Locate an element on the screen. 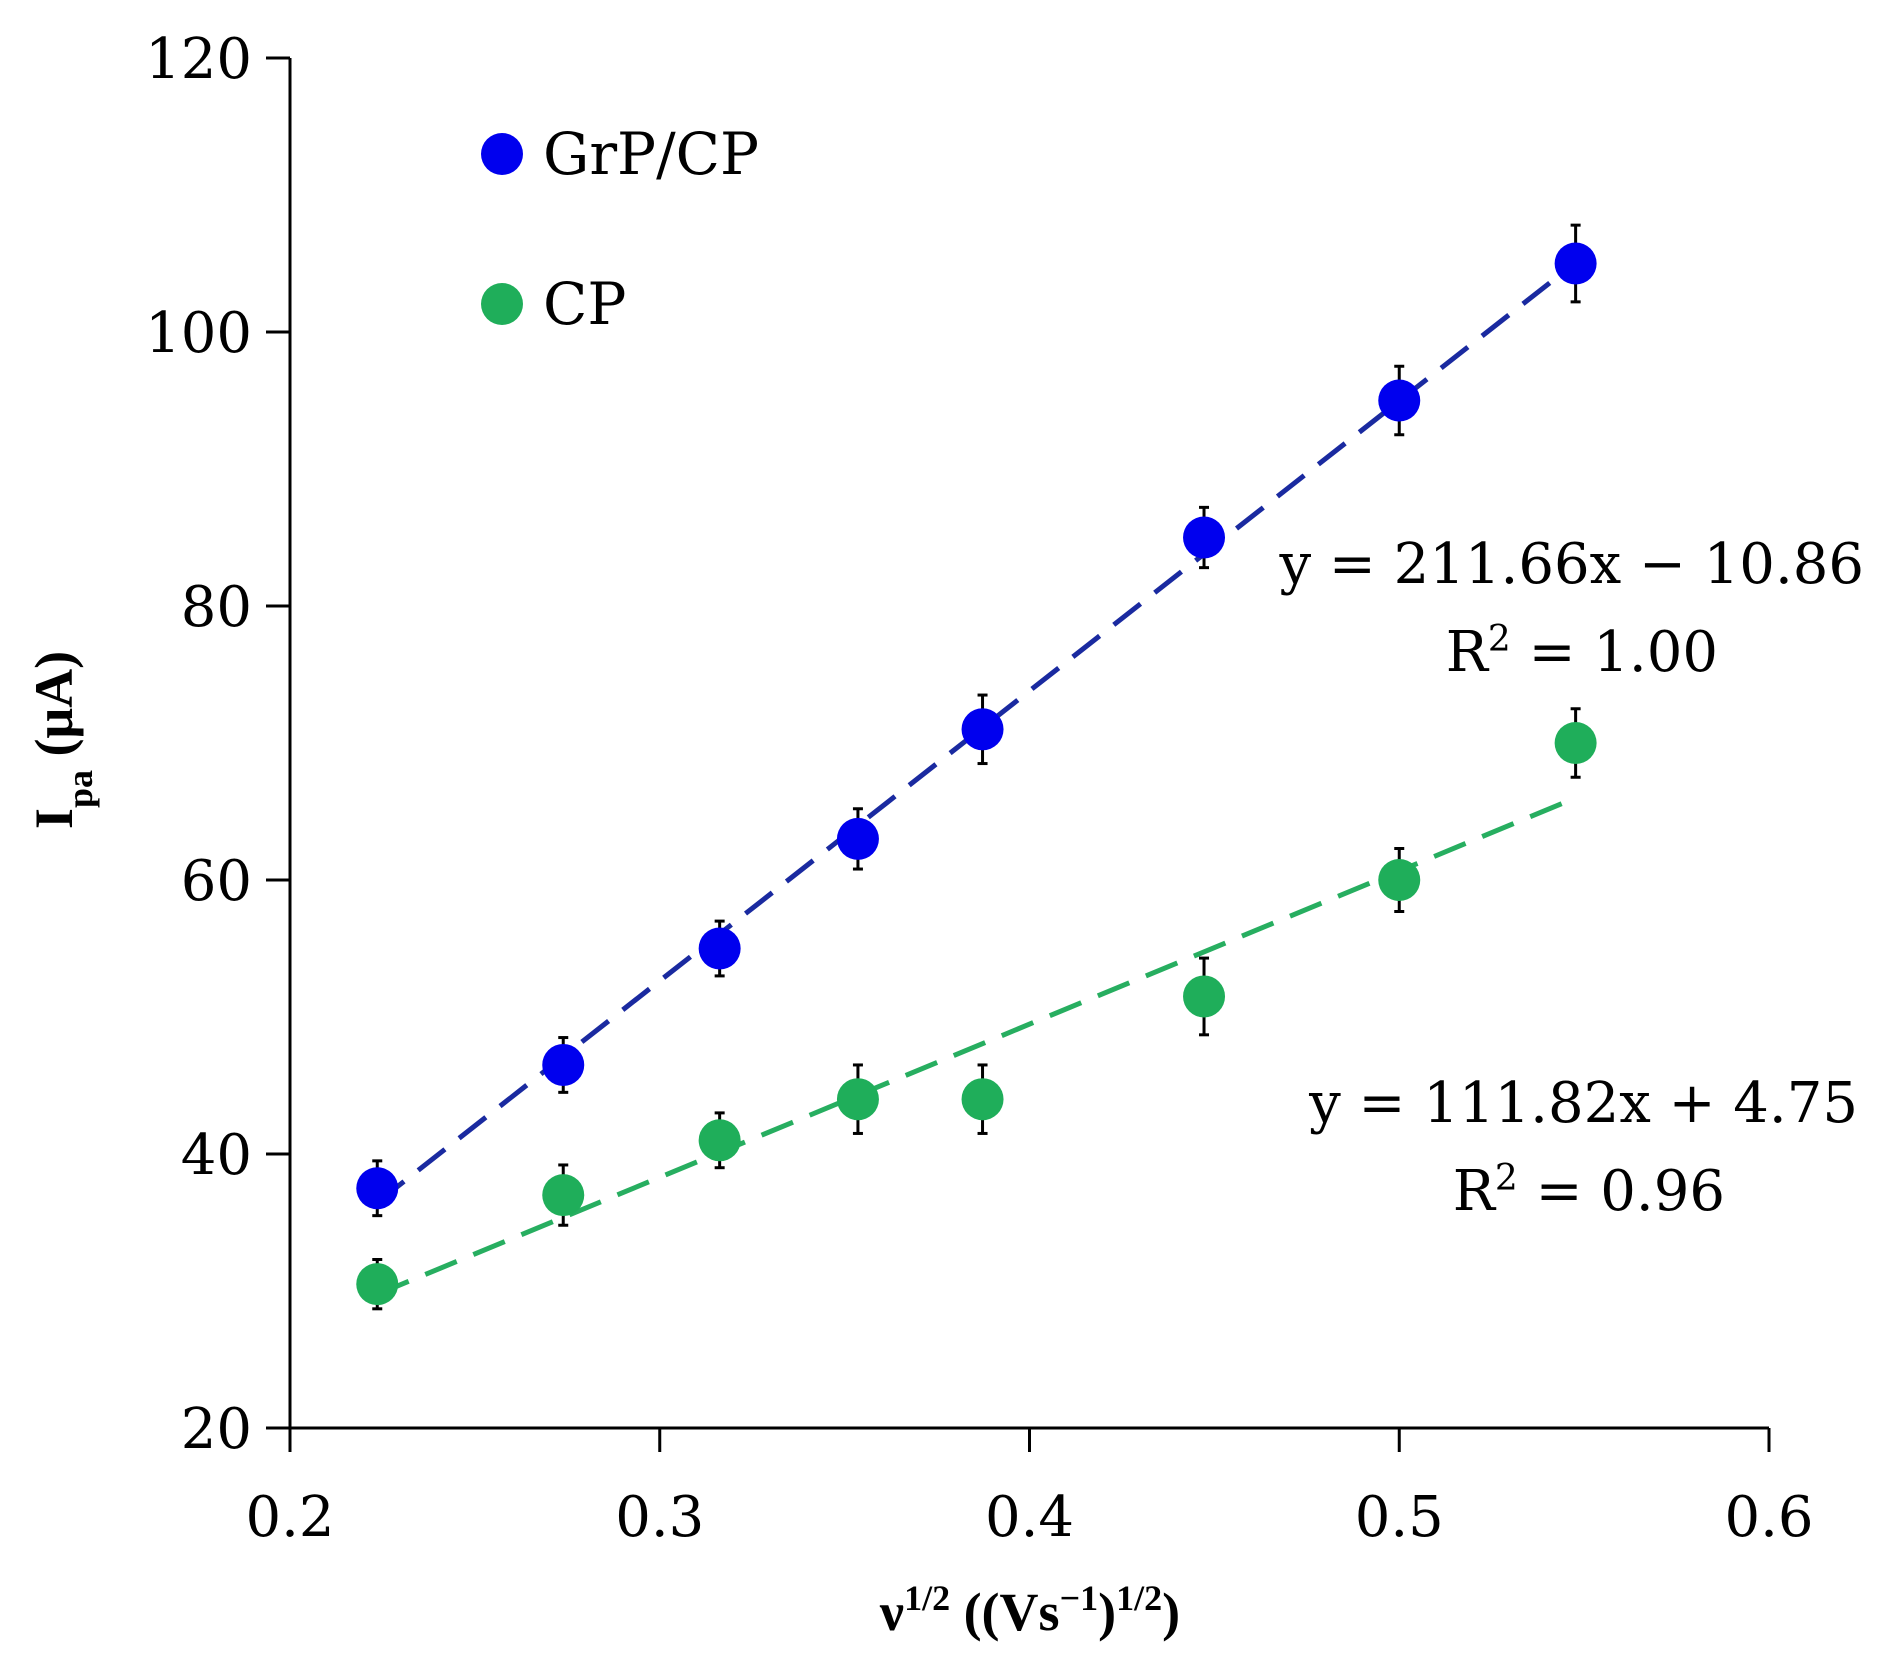  x-tick-label: 0.6 is located at coordinates (1768, 1517).